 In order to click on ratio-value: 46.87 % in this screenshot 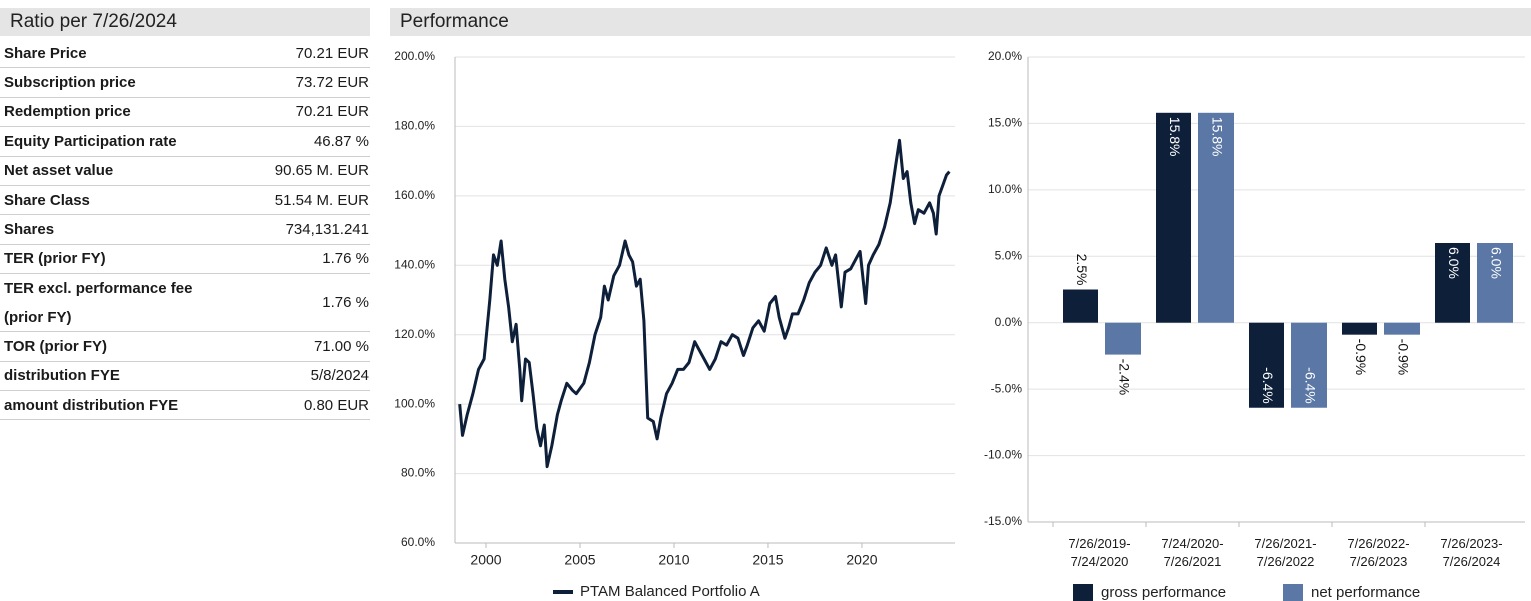, I will do `click(341, 141)`.